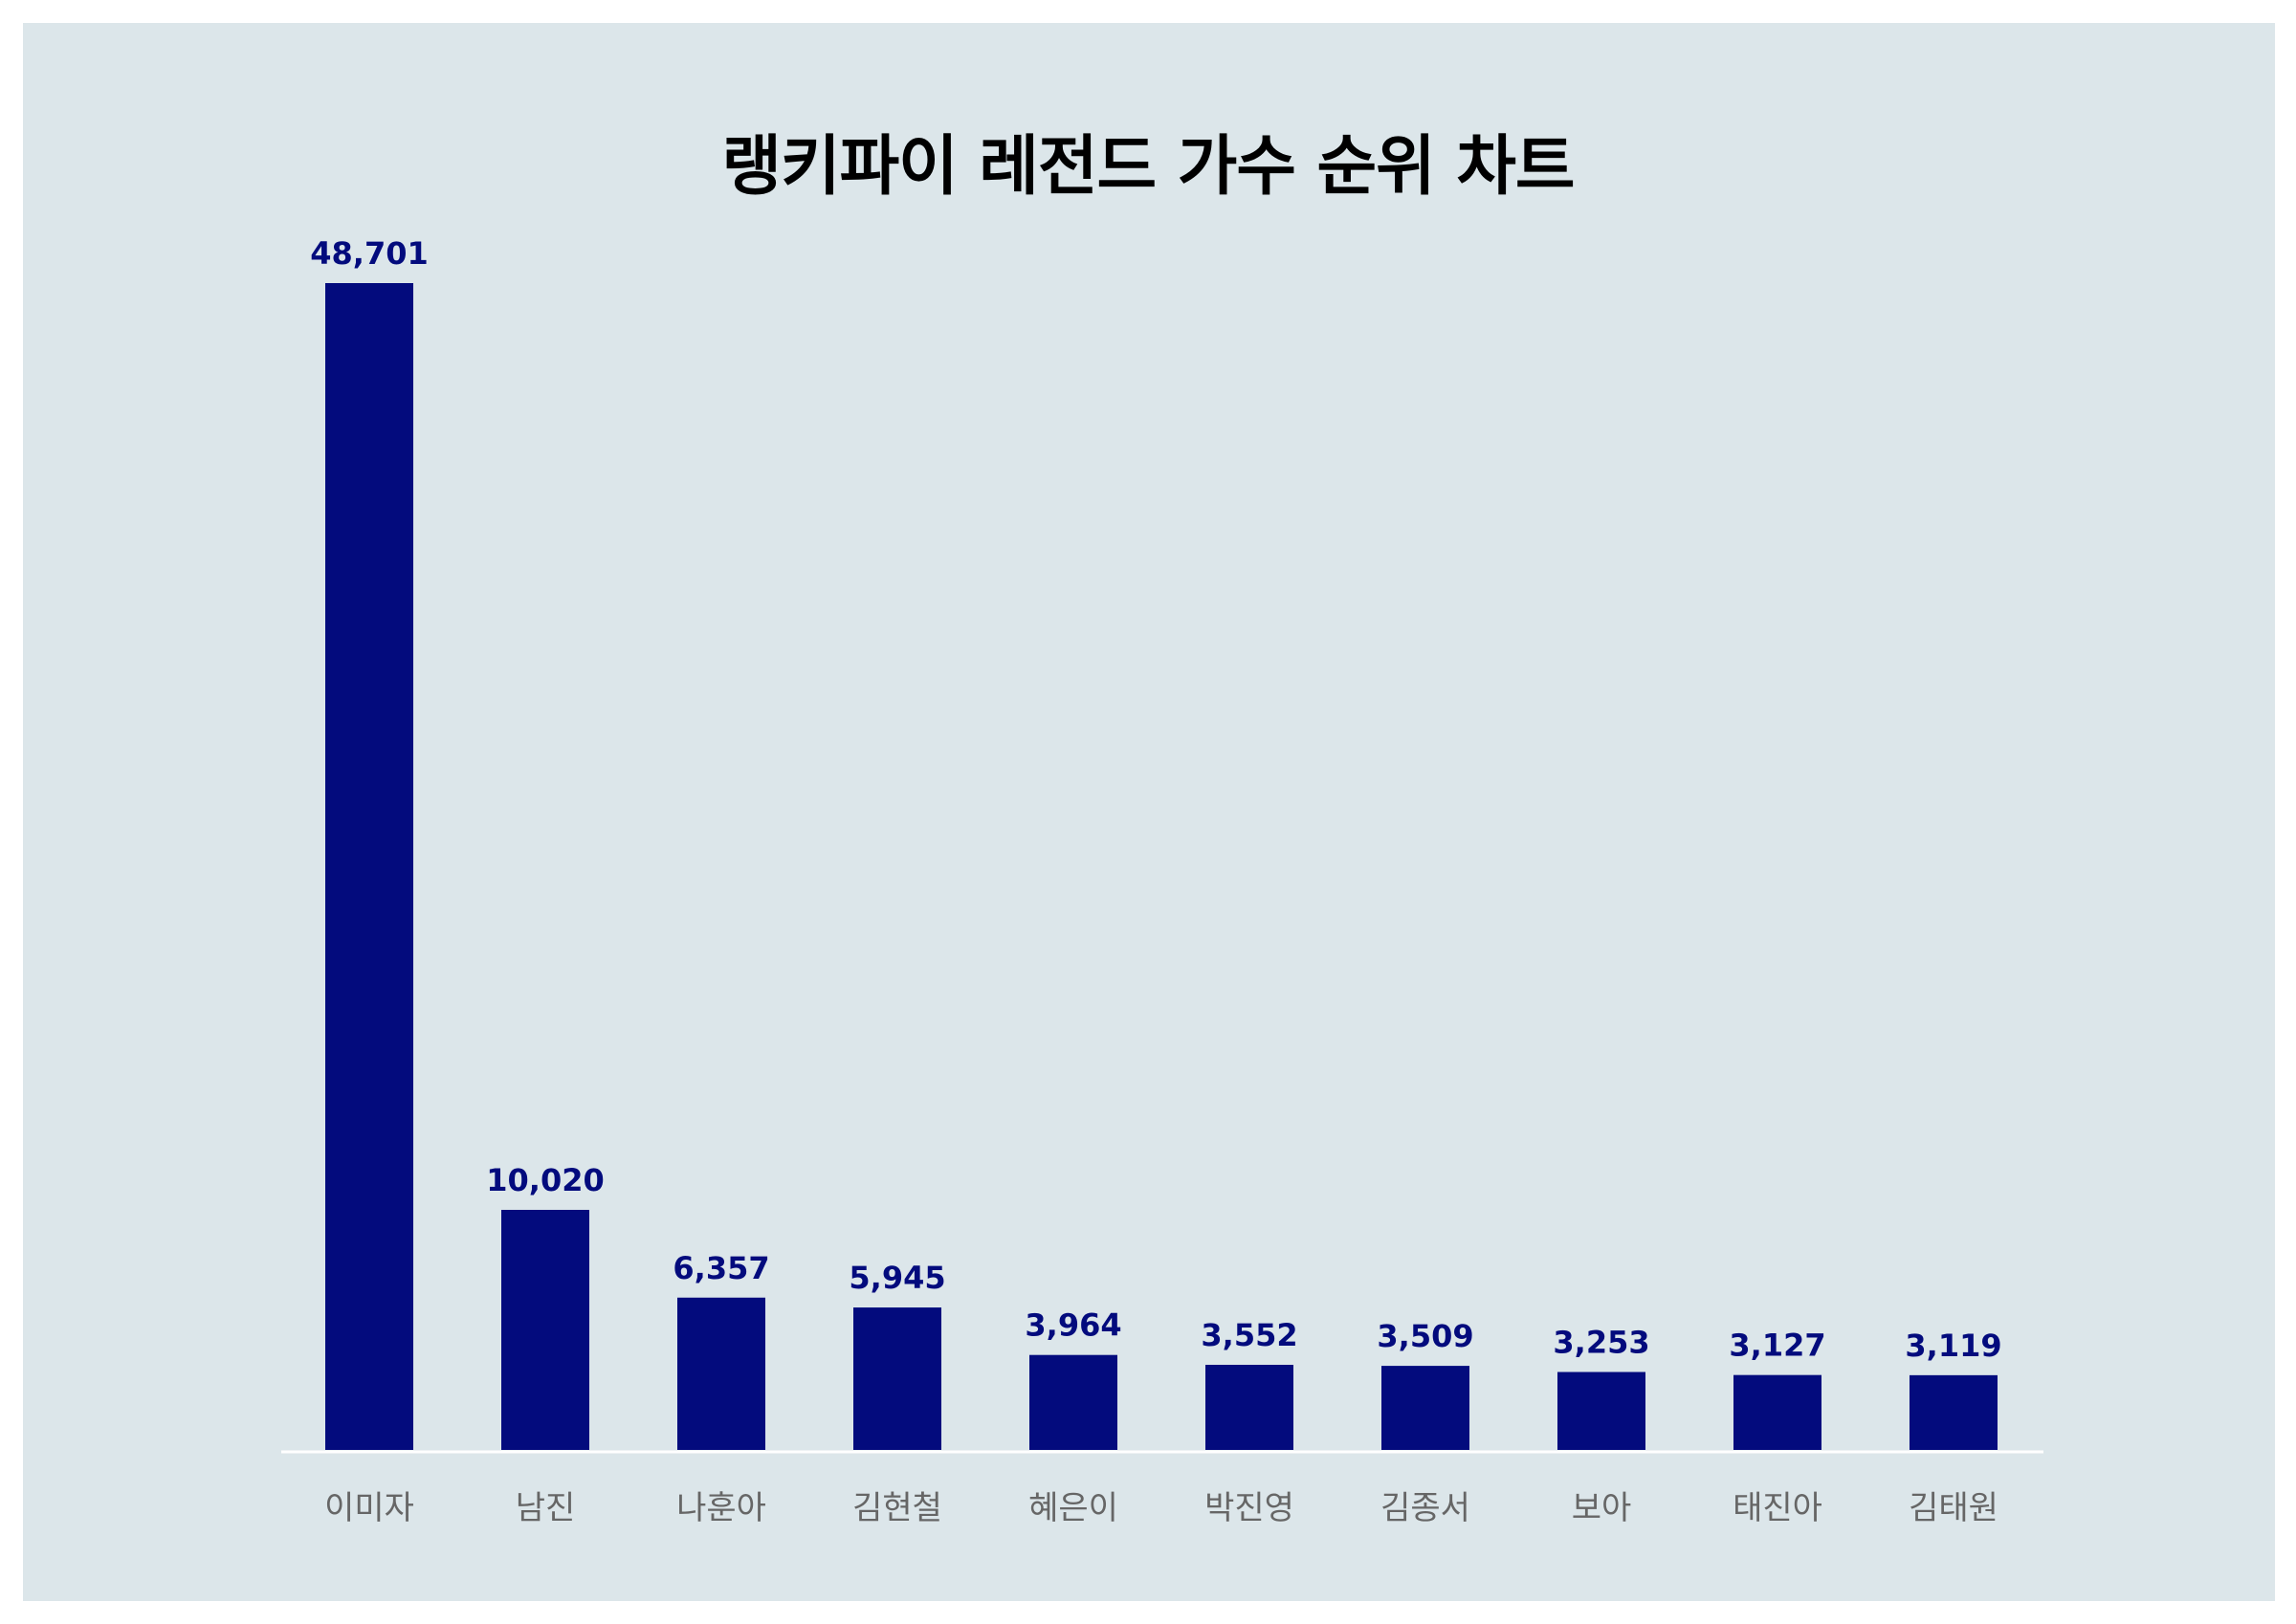 Image resolution: width=2296 pixels, height=1624 pixels. What do you see at coordinates (1425, 1336) in the screenshot?
I see `value-label-7: 3,509` at bounding box center [1425, 1336].